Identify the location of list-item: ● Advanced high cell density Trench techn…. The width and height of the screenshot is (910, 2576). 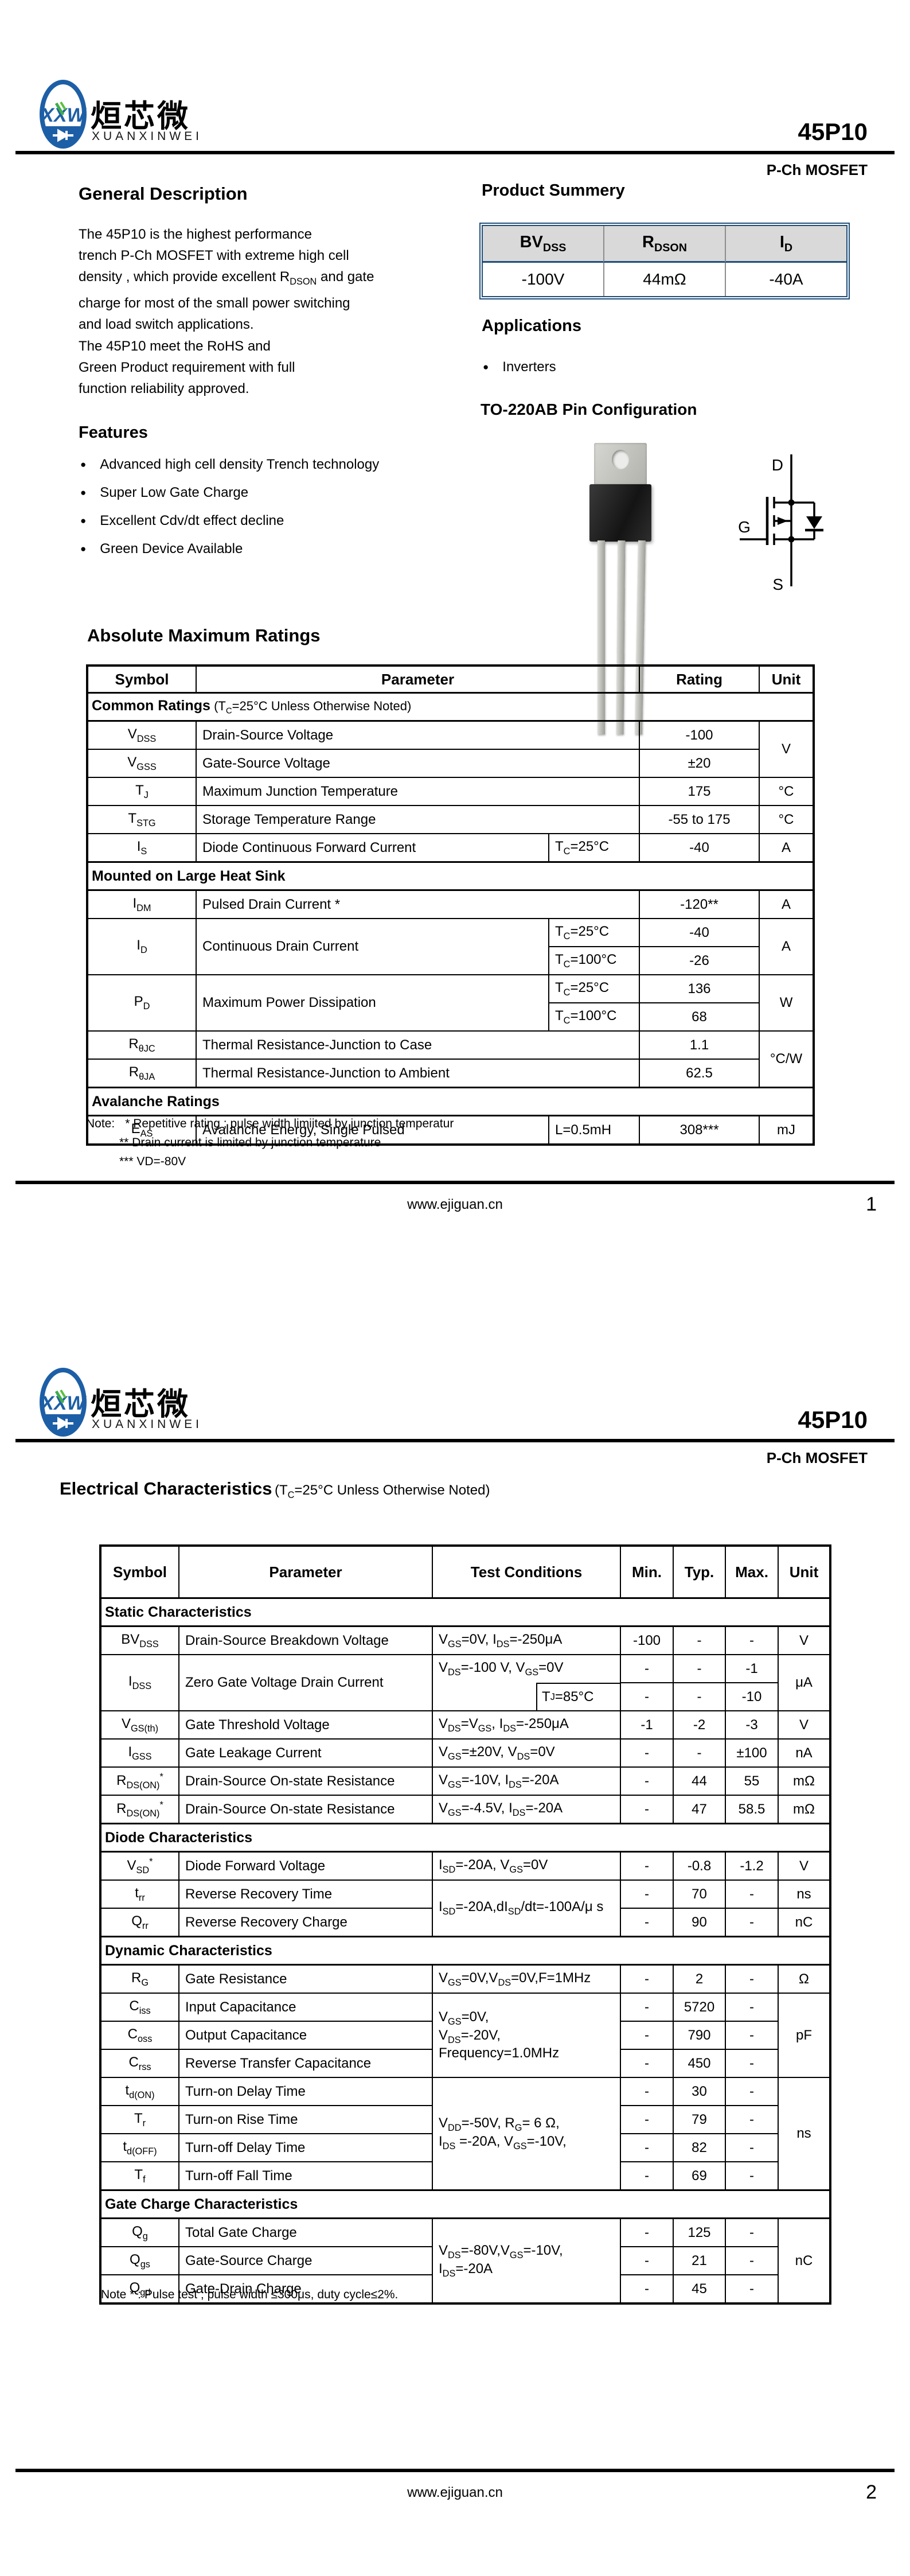
(229, 465).